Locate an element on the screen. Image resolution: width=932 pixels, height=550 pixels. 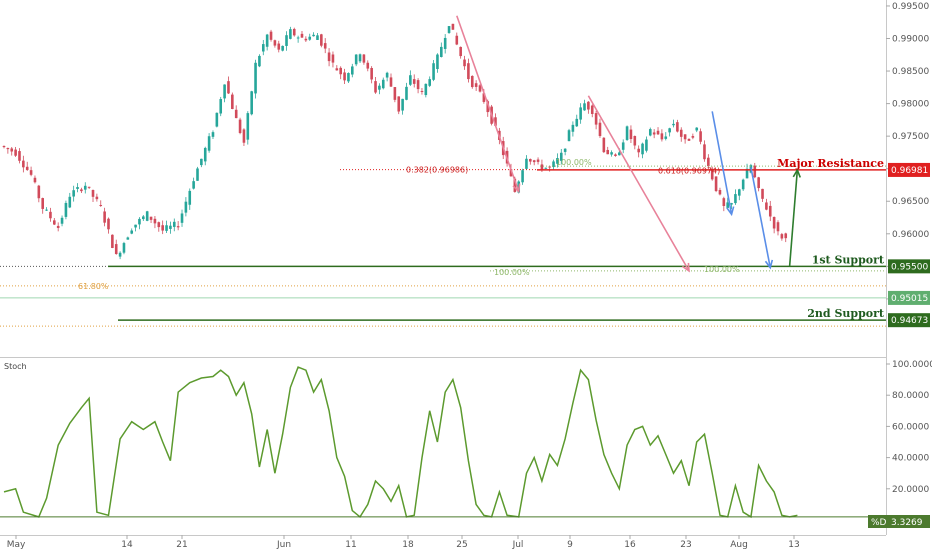
second-support-price-tag is located at coordinates (909, 320).